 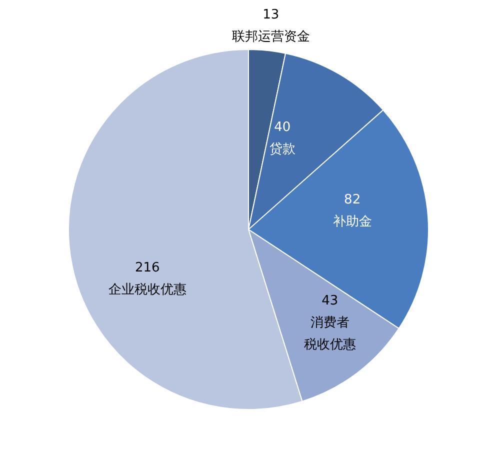 I want to click on data-label: 13, so click(x=271, y=15).